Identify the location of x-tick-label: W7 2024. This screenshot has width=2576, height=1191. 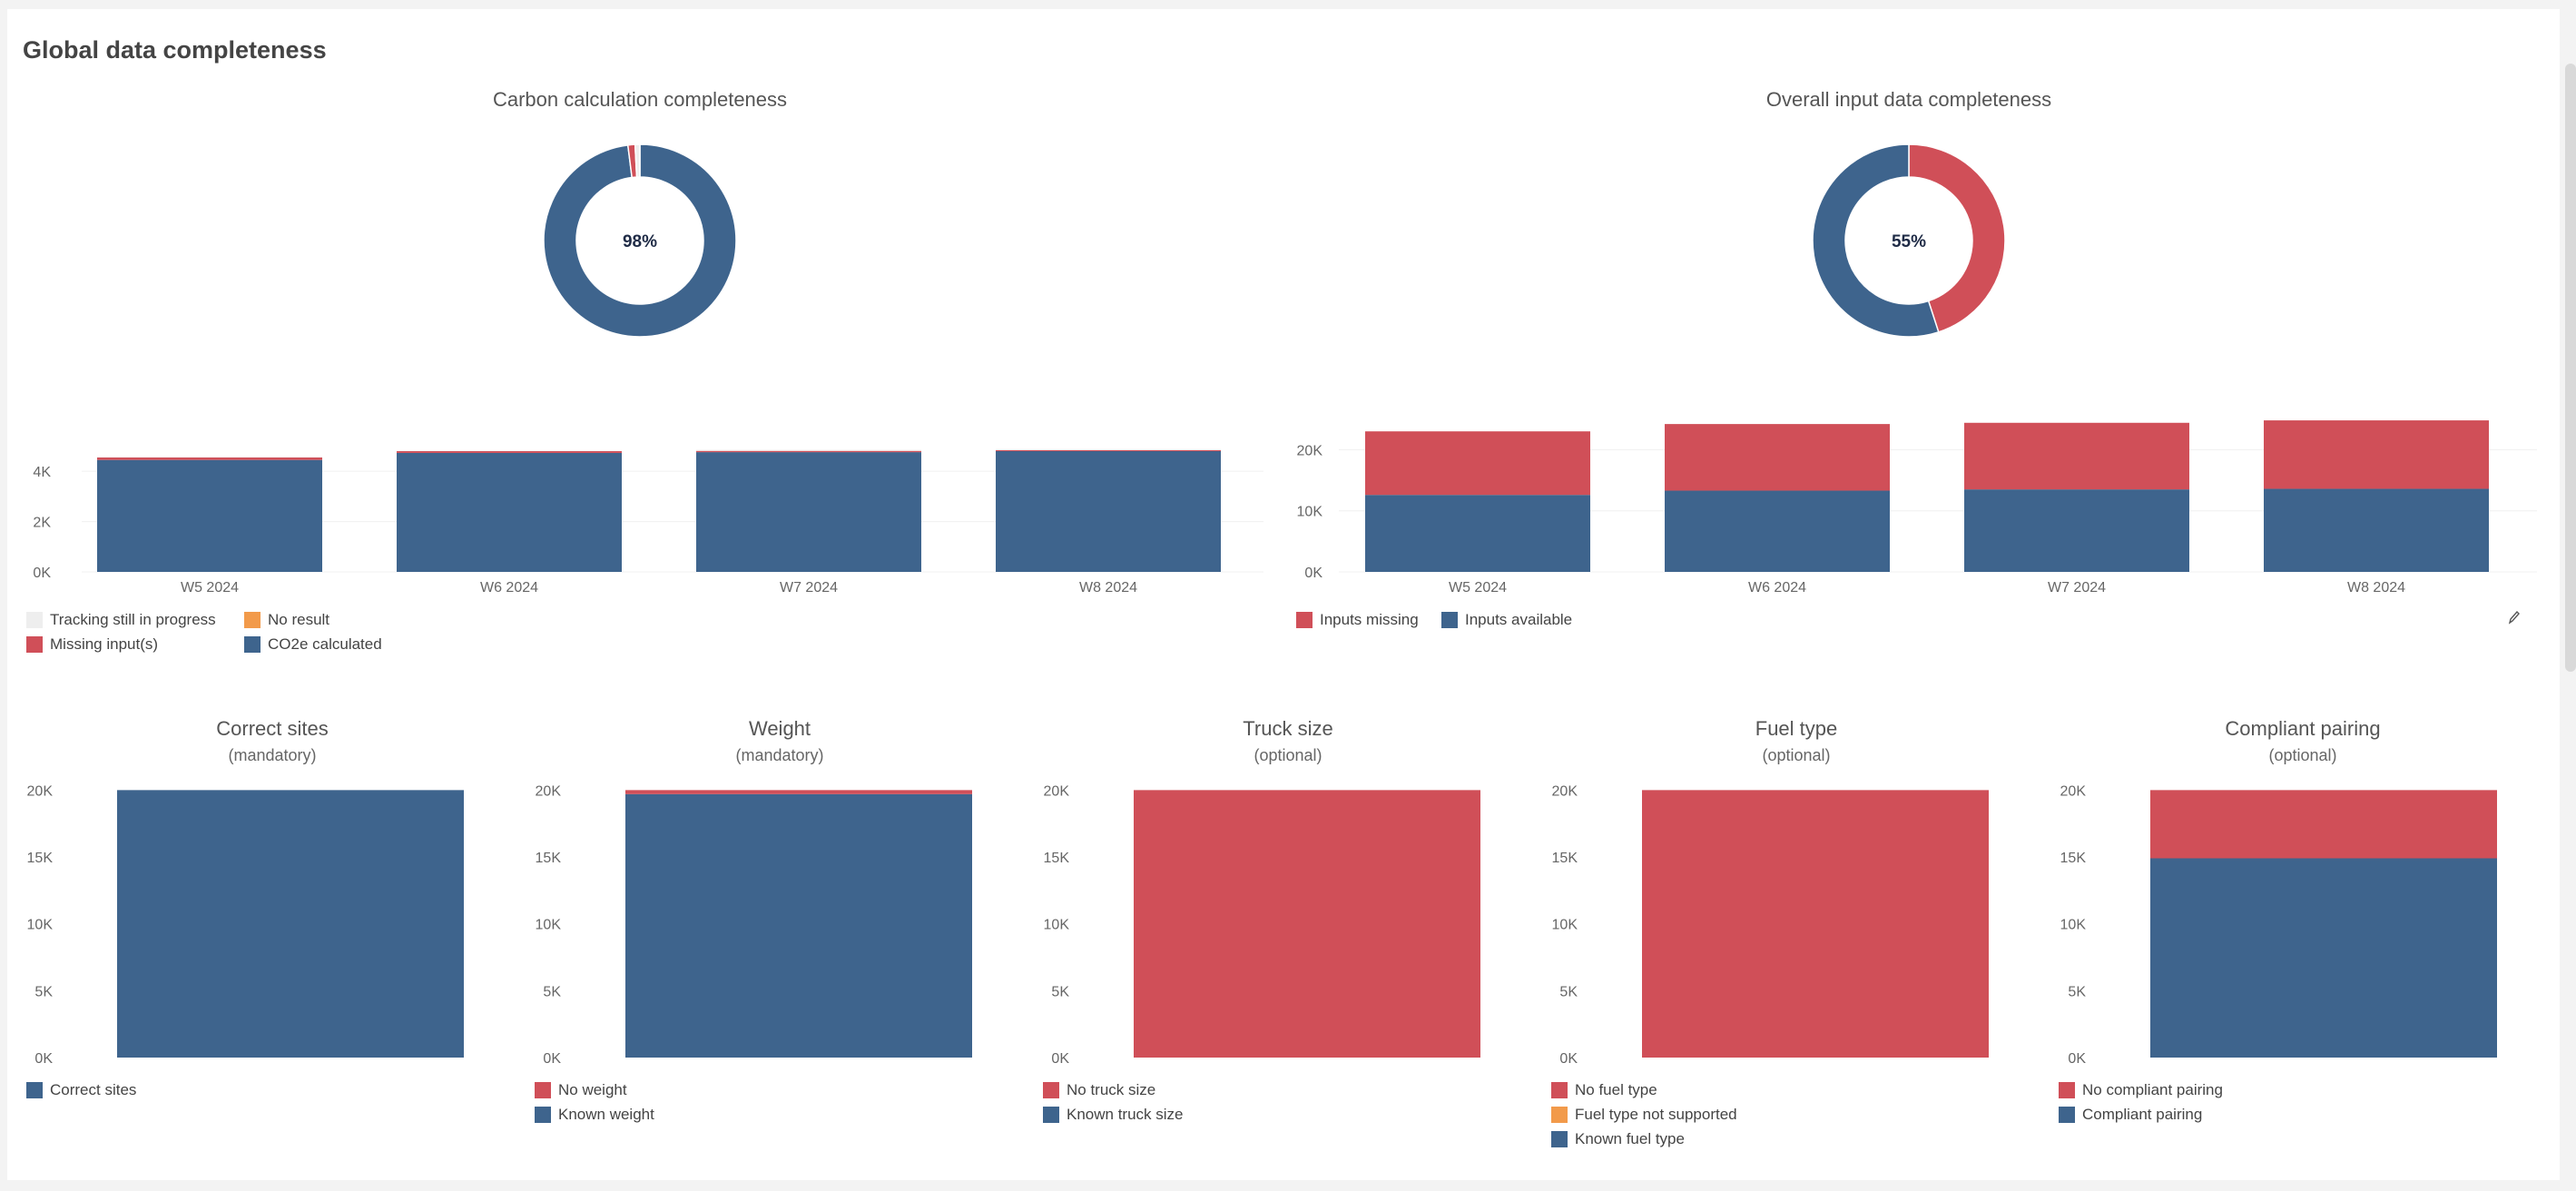
(809, 588).